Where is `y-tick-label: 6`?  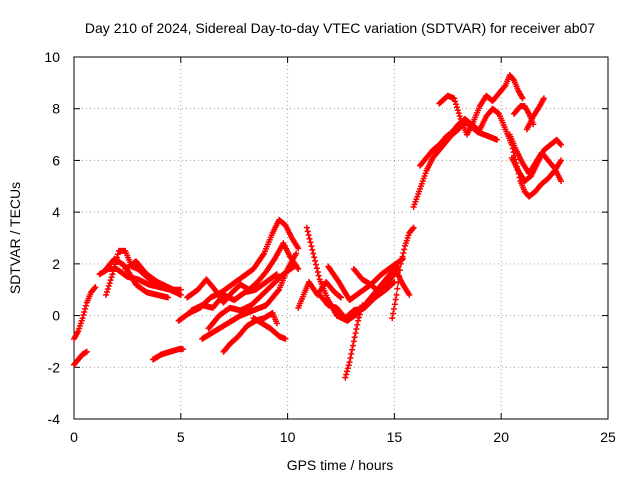 y-tick-label: 6 is located at coordinates (56, 160).